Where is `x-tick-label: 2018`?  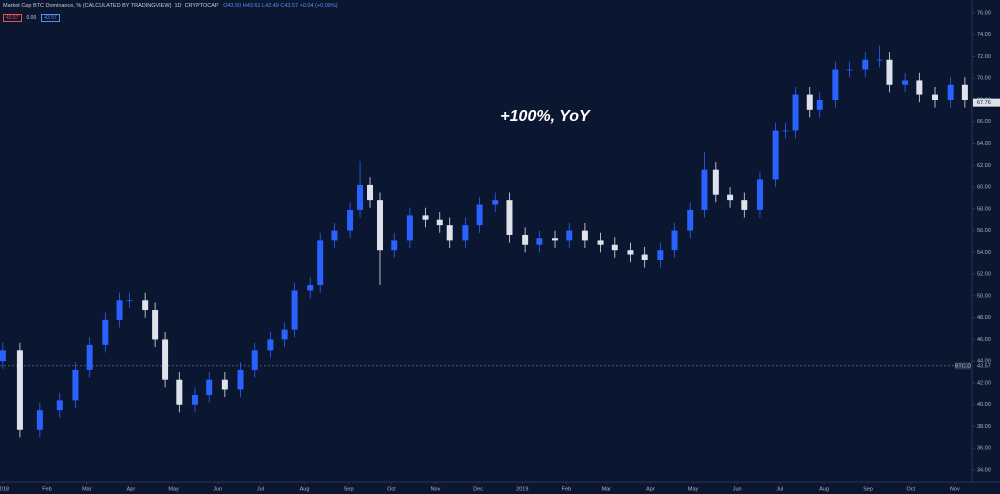
x-tick-label: 2018 is located at coordinates (4, 489).